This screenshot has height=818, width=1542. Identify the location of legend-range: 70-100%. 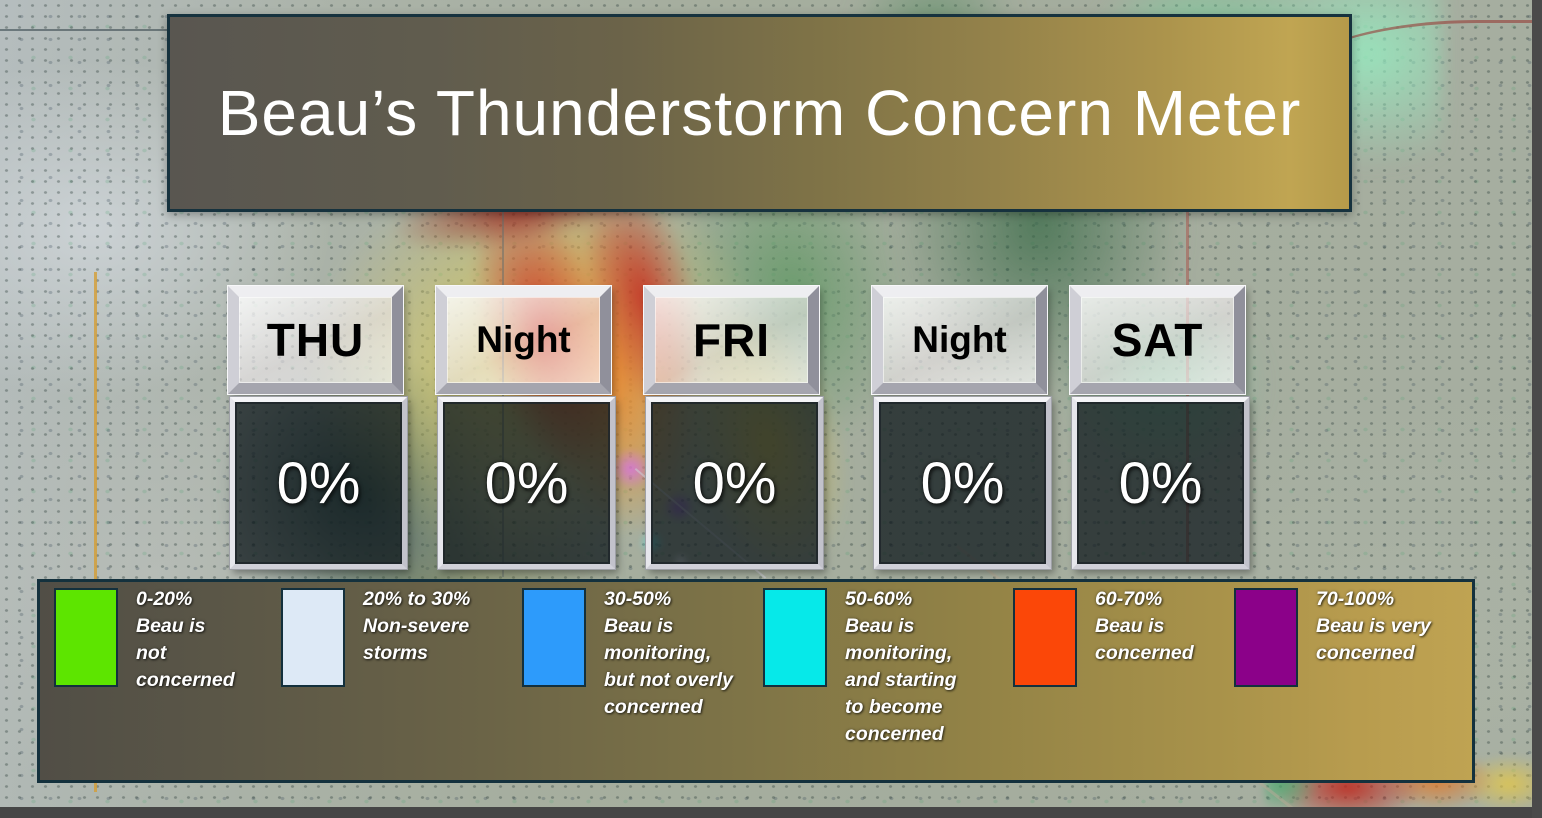
(1355, 599).